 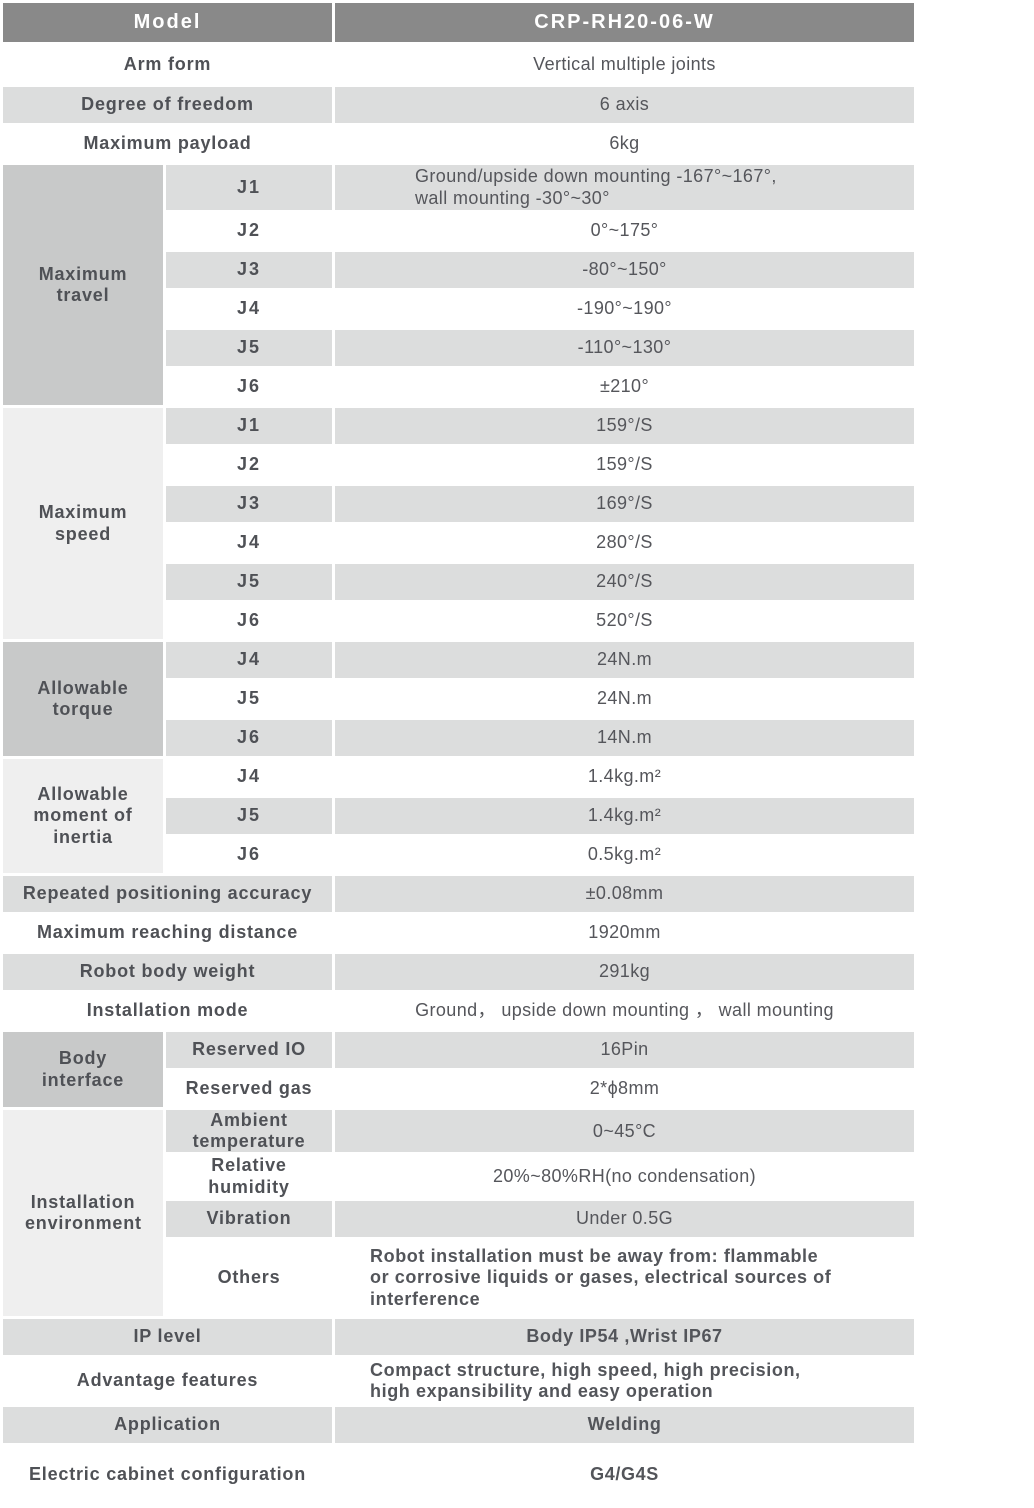 I want to click on travel-j4-label: J4, so click(x=249, y=309).